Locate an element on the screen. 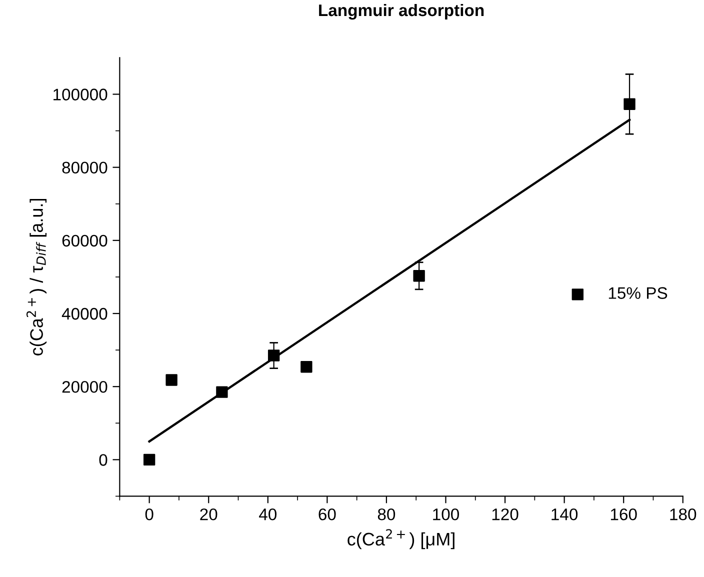 The width and height of the screenshot is (704, 577). y-tick-label: 60000 is located at coordinates (85, 240).